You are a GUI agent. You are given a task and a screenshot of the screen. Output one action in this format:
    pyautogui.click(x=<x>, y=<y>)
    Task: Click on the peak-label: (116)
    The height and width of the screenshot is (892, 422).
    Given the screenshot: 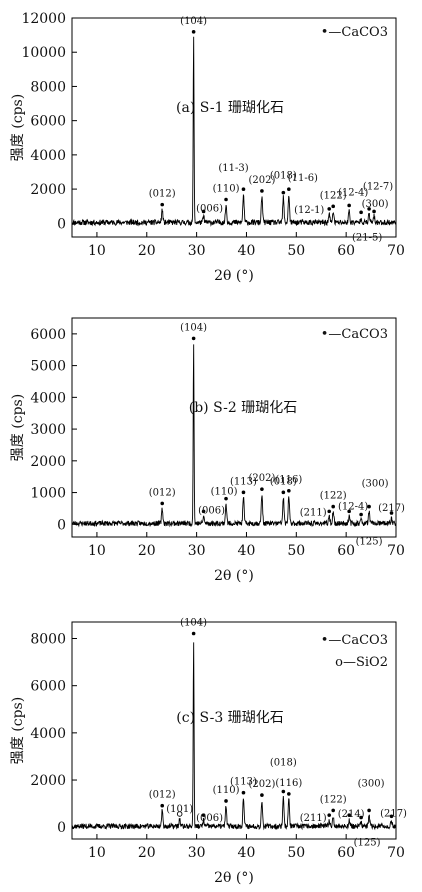 What is the action you would take?
    pyautogui.click(x=288, y=480)
    